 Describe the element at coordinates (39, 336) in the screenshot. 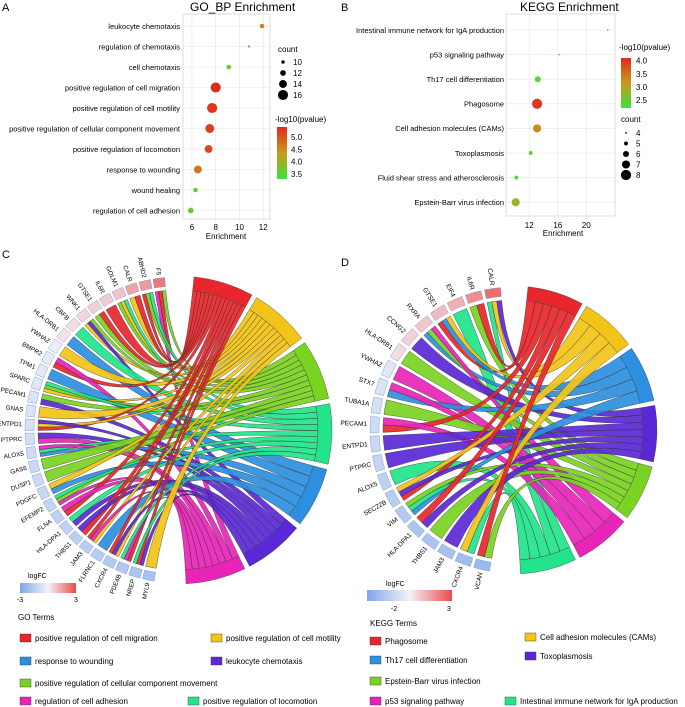

I see `gene-label: YWHAZ` at that location.